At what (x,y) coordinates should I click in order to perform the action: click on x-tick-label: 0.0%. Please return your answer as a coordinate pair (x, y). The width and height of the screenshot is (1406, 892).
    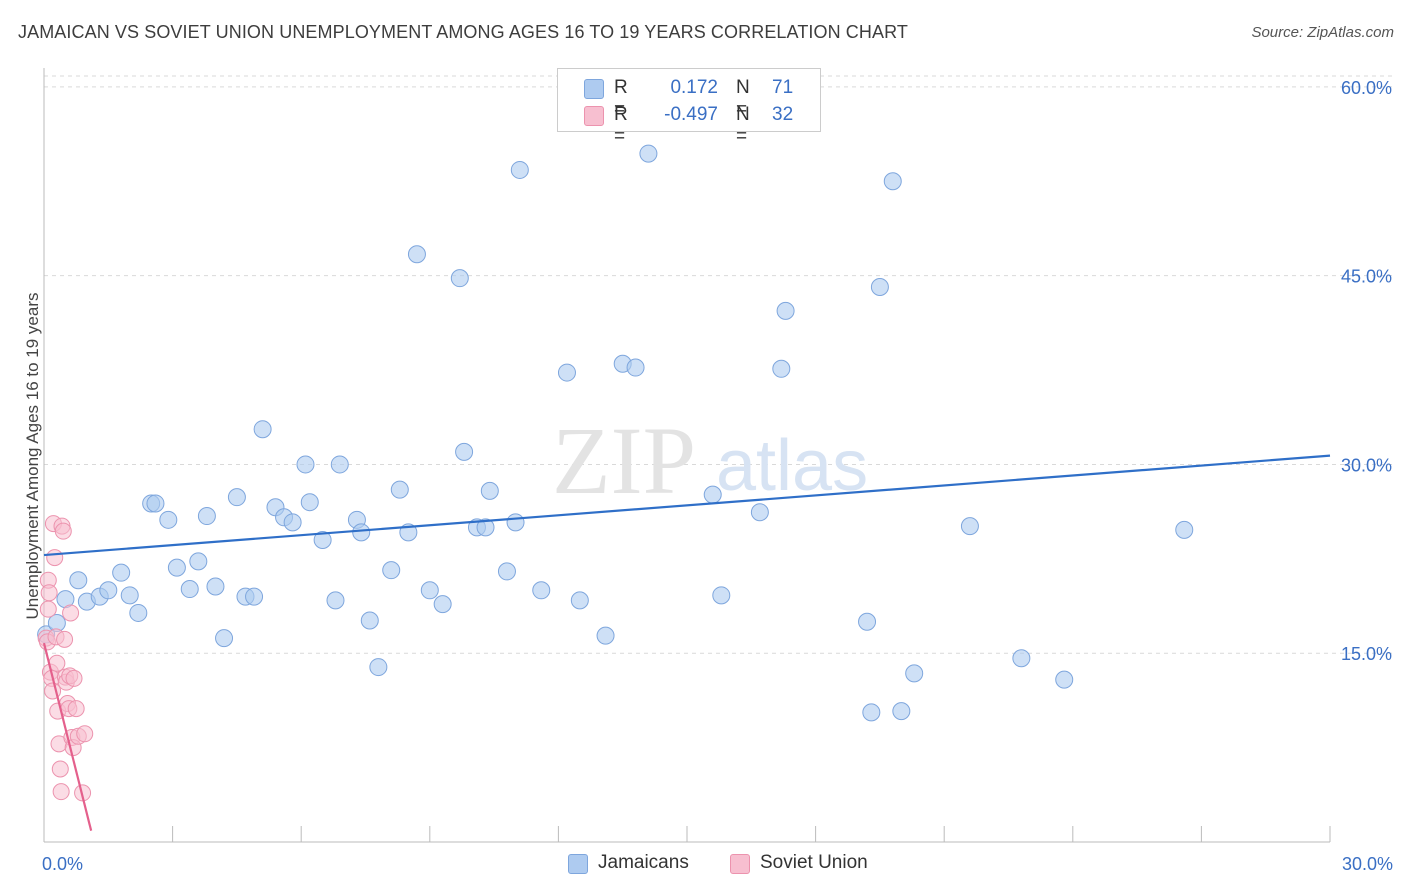
    Looking at the image, I should click on (62, 864).